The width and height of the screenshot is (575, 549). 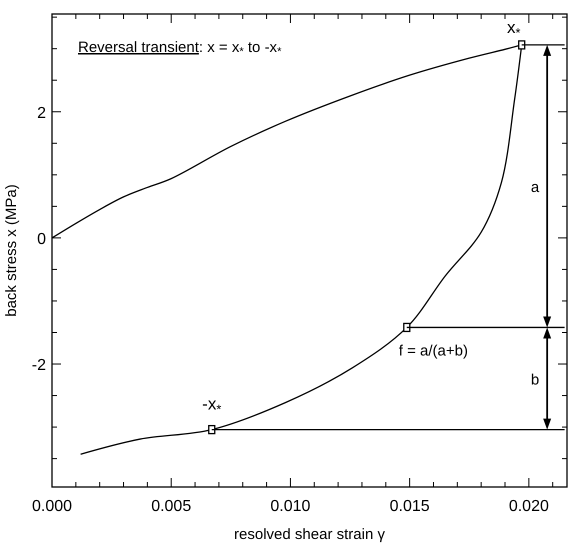 What do you see at coordinates (39, 365) in the screenshot?
I see `y-tick-label: -2` at bounding box center [39, 365].